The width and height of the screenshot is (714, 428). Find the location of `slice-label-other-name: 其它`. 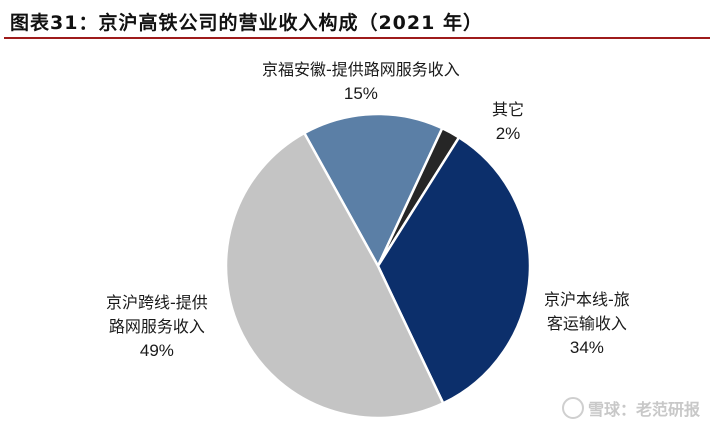

slice-label-other-name: 其它 is located at coordinates (508, 109).